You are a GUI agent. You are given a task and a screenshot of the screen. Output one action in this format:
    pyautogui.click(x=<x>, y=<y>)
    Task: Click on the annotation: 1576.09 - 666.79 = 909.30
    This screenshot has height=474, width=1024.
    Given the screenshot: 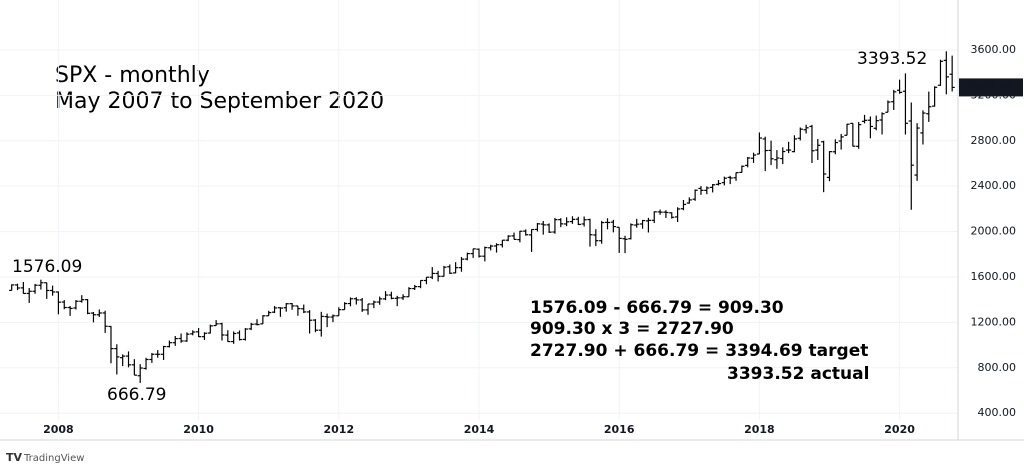 What is the action you would take?
    pyautogui.click(x=657, y=308)
    